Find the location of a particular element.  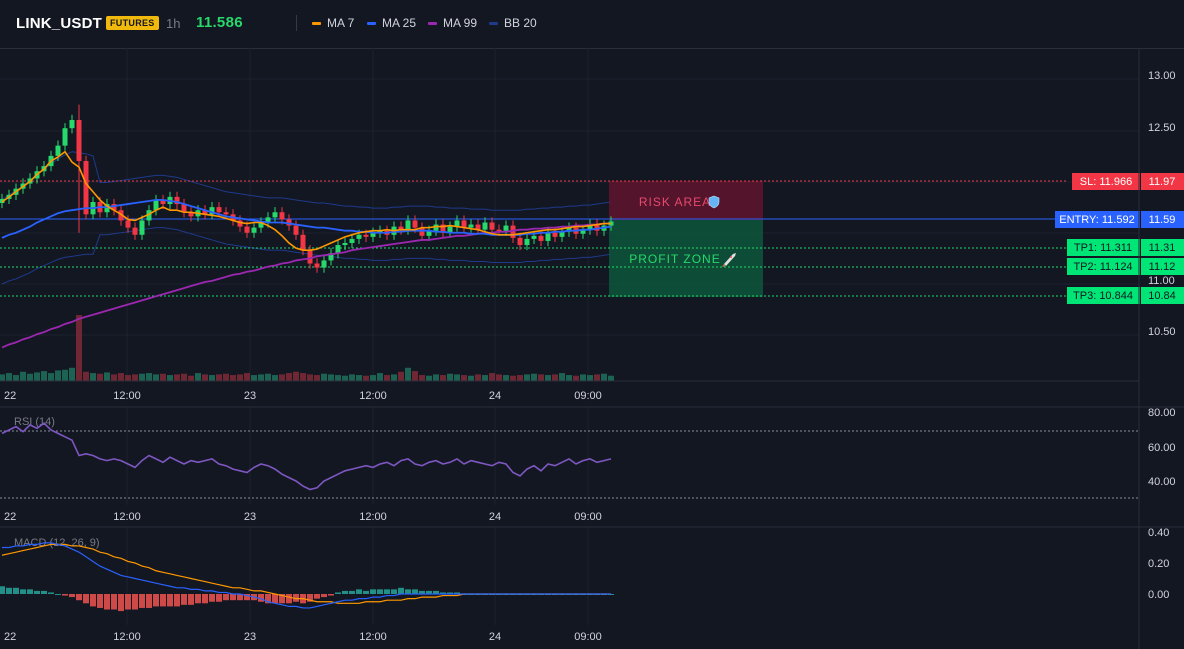

price-tick: 12.50 is located at coordinates (1162, 128).